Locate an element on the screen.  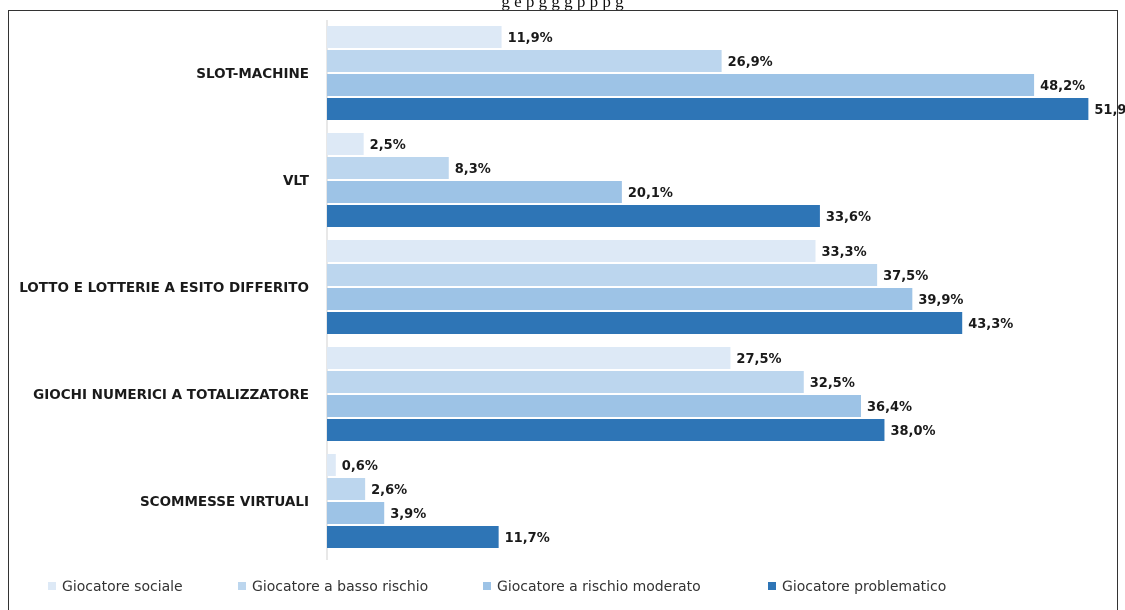
data-label: 11,9% is located at coordinates (530, 38).